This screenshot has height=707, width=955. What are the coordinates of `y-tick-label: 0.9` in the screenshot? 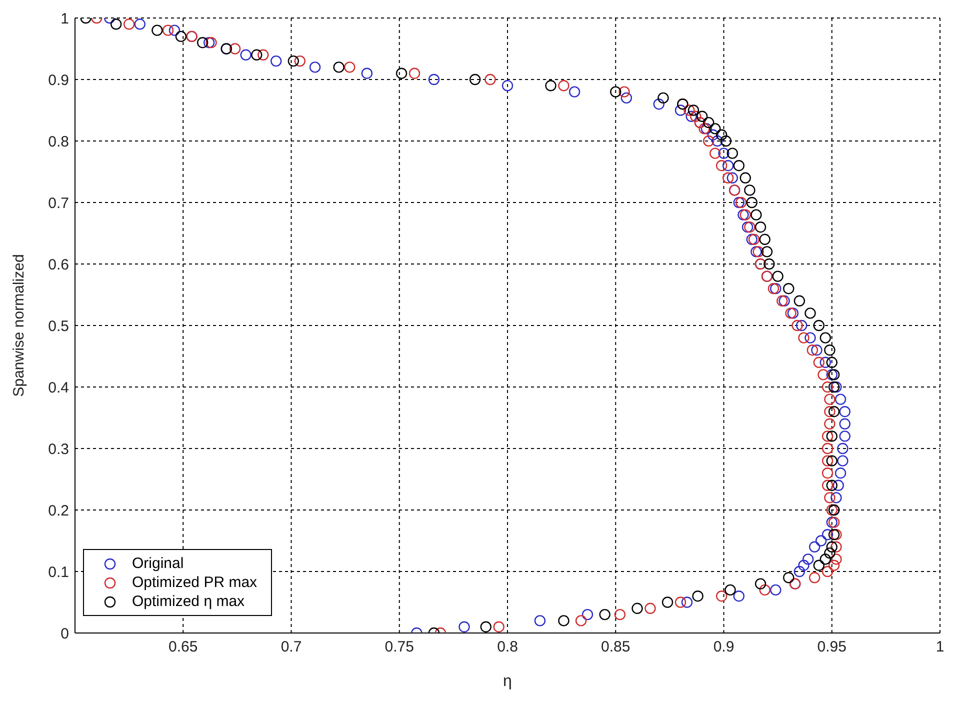 It's located at (58, 80).